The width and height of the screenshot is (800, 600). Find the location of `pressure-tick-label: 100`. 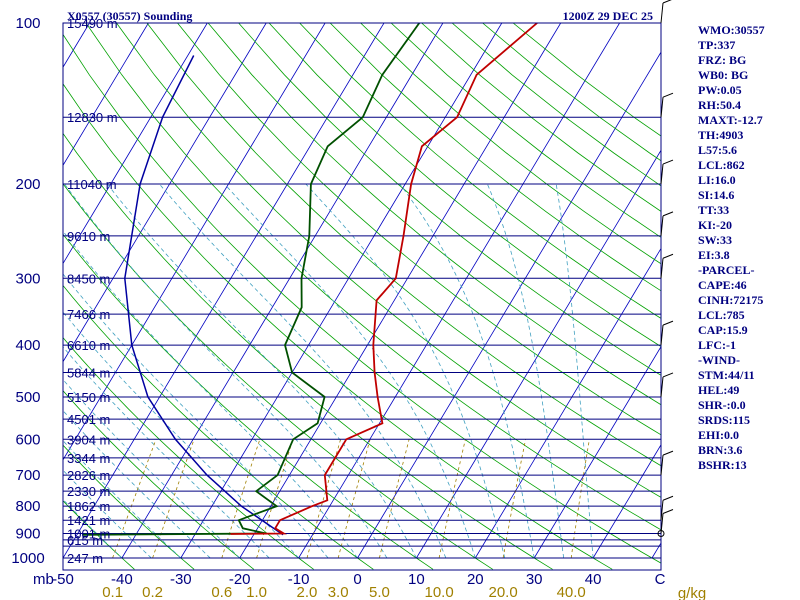

pressure-tick-label: 100 is located at coordinates (27, 23).